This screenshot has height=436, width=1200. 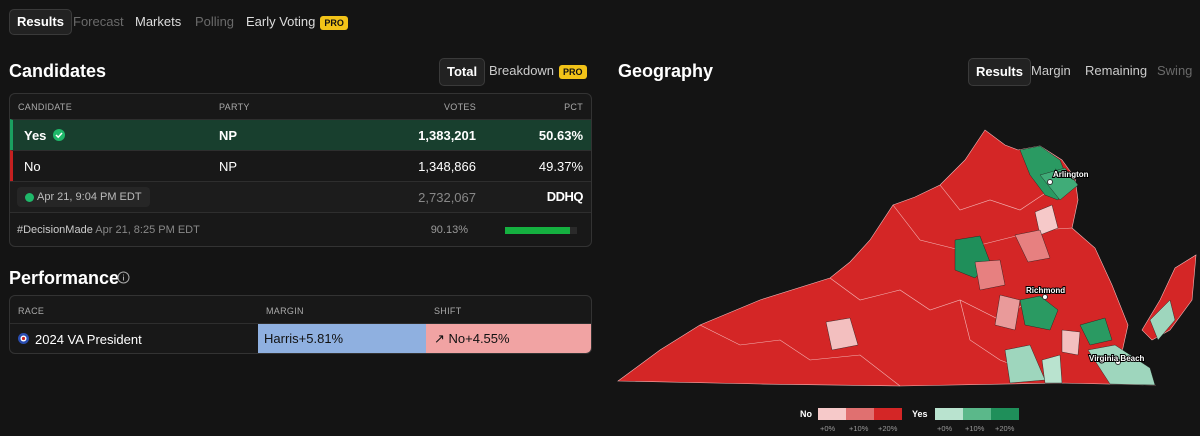 What do you see at coordinates (285, 311) in the screenshot?
I see `column-header: MARGIN` at bounding box center [285, 311].